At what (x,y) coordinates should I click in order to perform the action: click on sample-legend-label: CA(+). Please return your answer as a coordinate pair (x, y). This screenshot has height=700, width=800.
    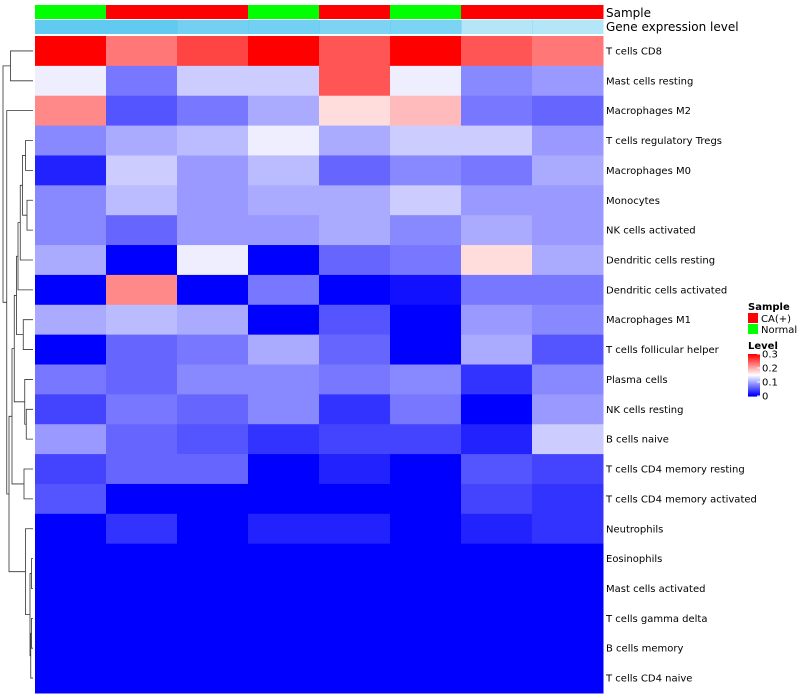
    Looking at the image, I should click on (776, 319).